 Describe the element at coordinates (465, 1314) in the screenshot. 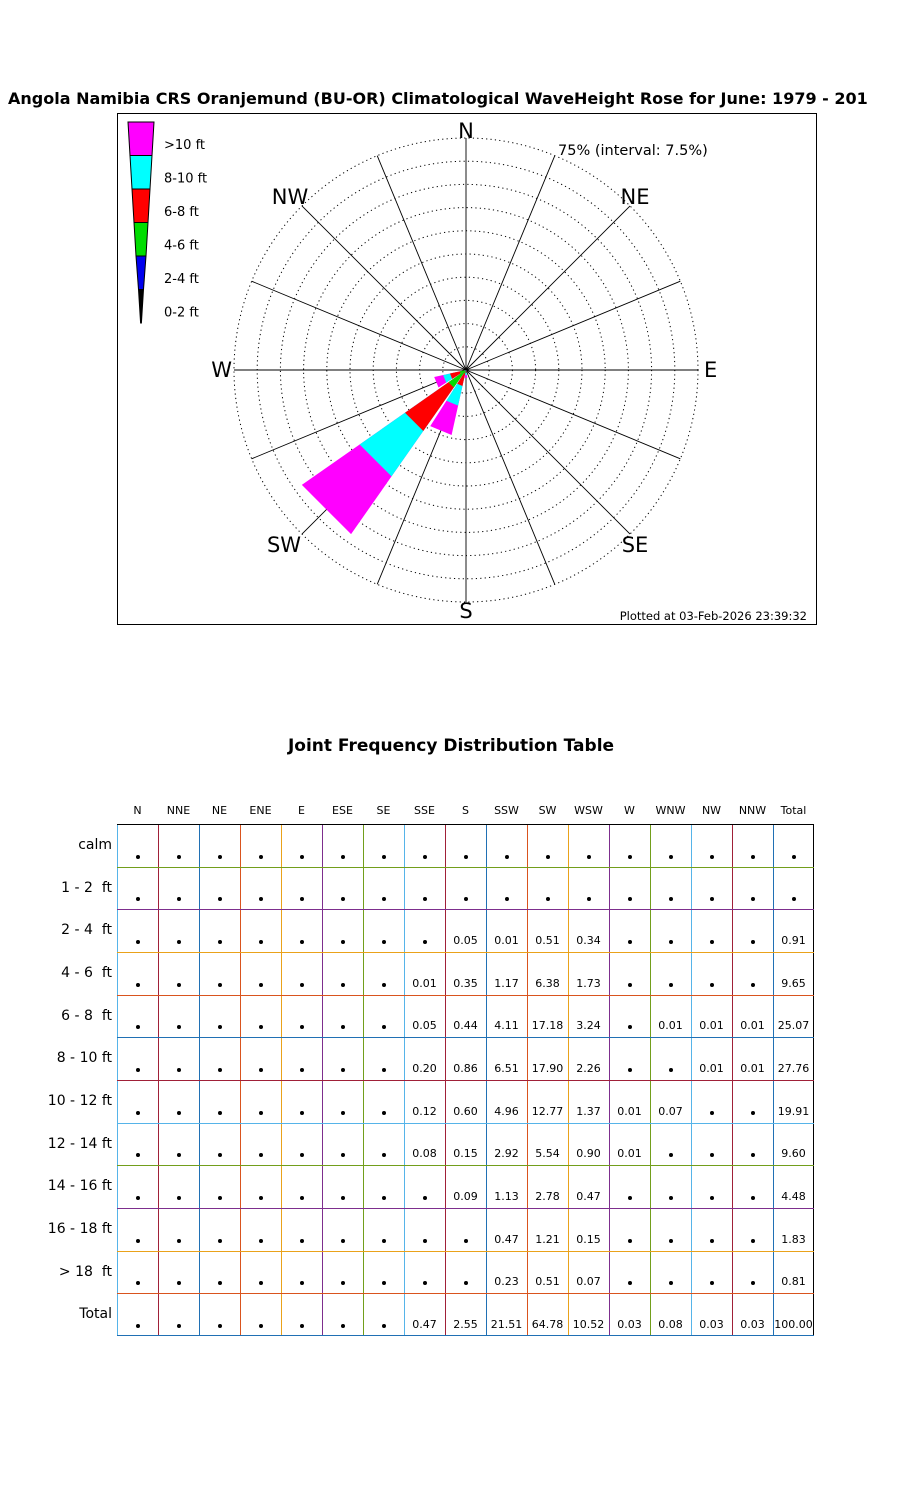

I see `table-cell: 2.55` at that location.